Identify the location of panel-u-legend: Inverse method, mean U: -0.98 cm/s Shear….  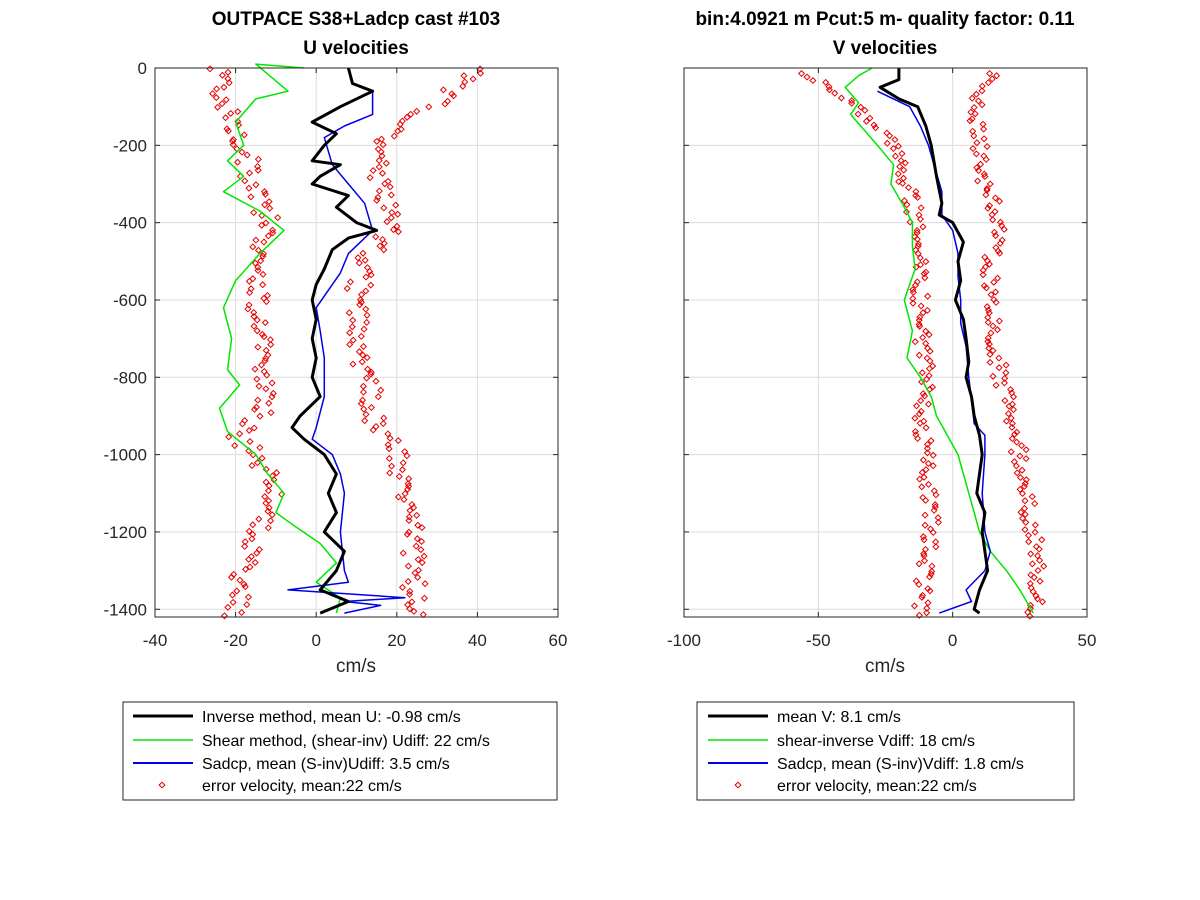
(340, 751).